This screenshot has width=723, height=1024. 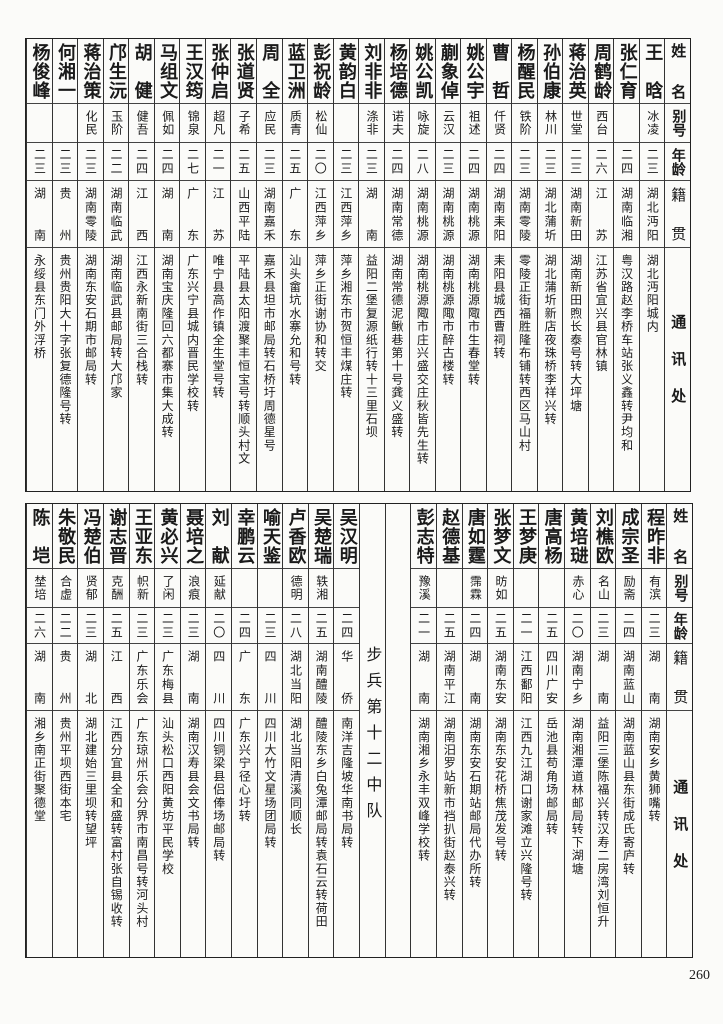 I want to click on person-column: 唐高杨 二五 四川广安 岳池县苟角场邮局转, so click(x=551, y=730).